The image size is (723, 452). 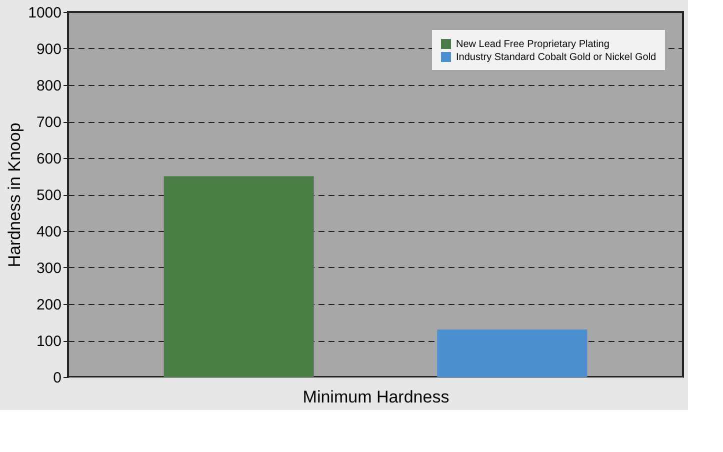 What do you see at coordinates (49, 49) in the screenshot?
I see `y-tick-label: 900` at bounding box center [49, 49].